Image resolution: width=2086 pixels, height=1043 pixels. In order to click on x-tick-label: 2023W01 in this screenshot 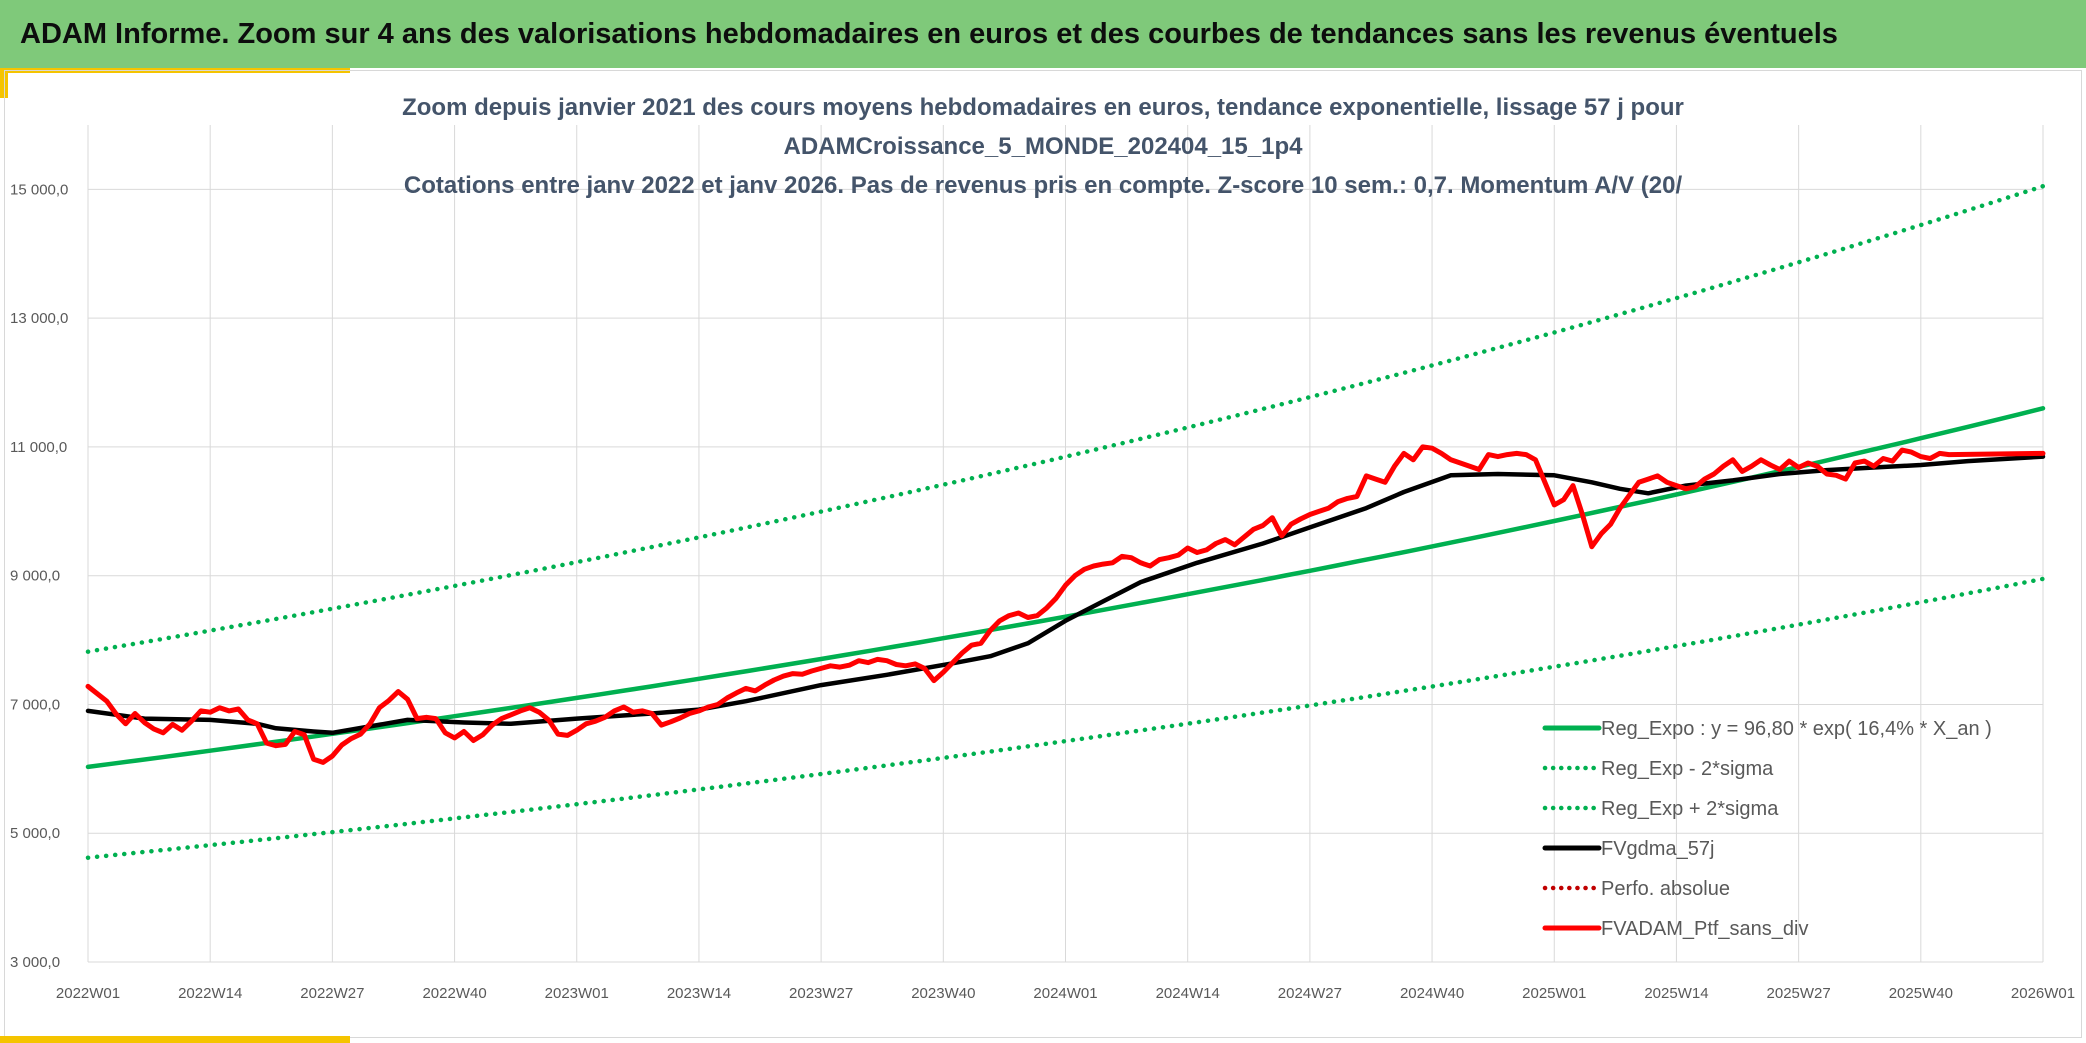, I will do `click(577, 993)`.